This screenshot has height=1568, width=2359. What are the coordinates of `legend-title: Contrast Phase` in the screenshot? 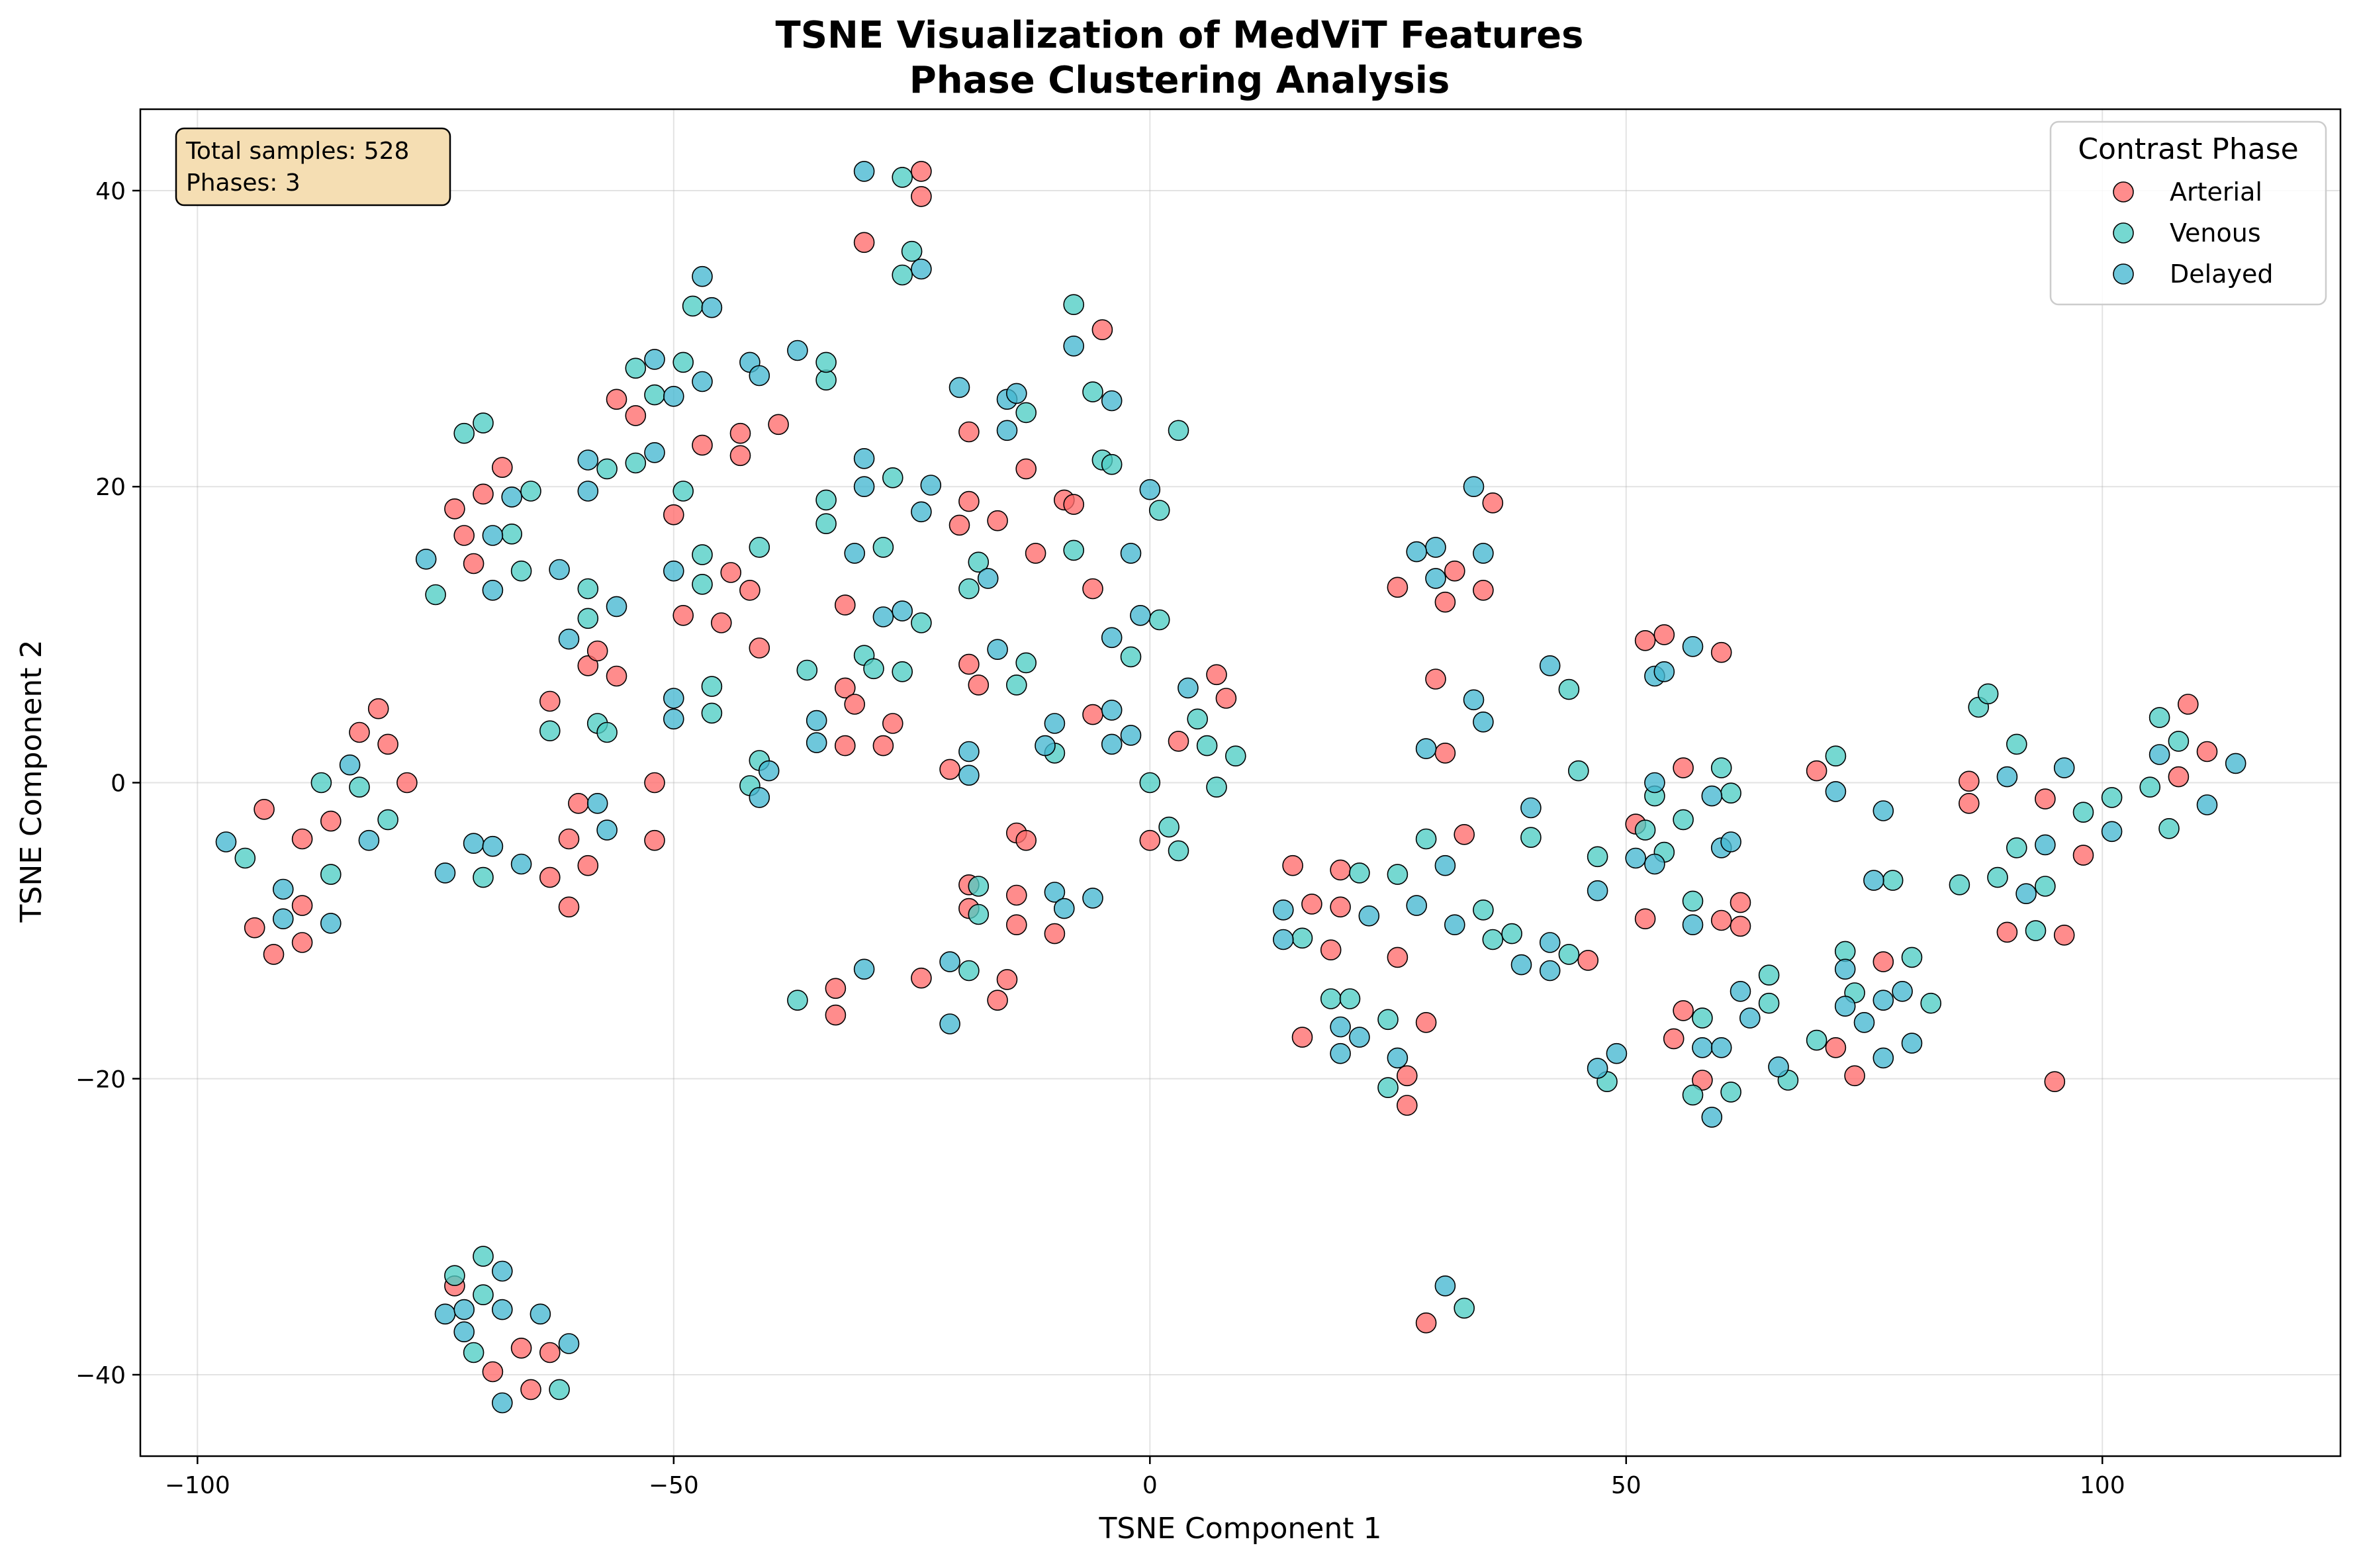 It's located at (2188, 149).